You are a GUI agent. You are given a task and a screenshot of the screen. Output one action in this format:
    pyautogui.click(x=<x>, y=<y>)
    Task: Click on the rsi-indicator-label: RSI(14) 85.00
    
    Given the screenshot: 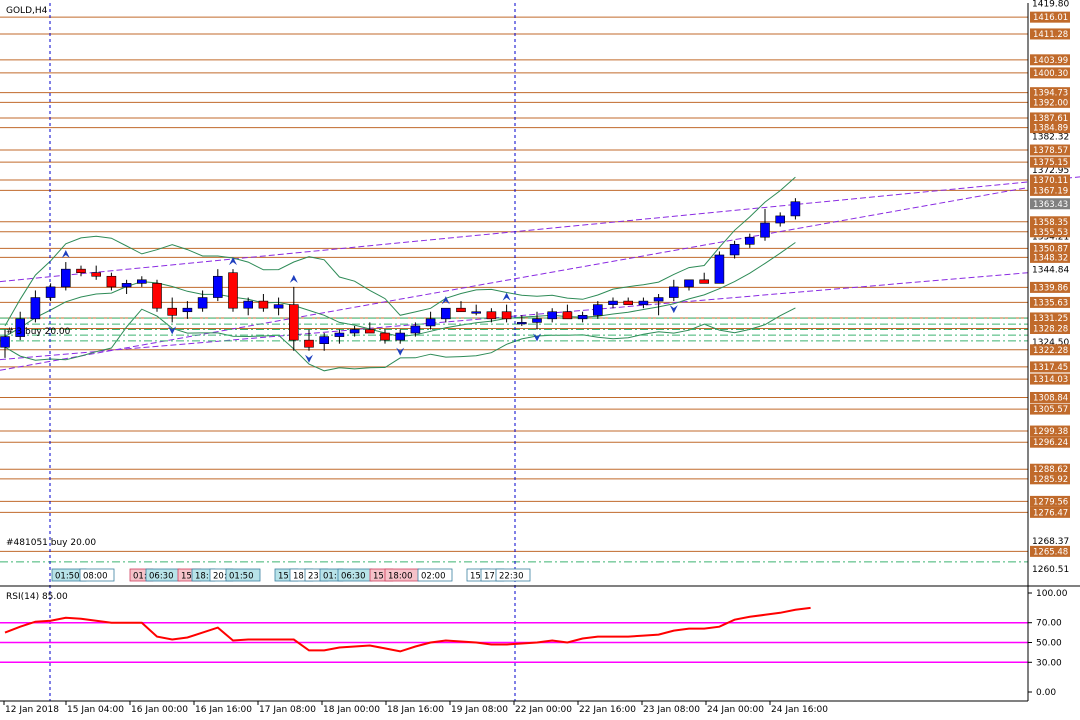 What is the action you would take?
    pyautogui.click(x=37, y=597)
    